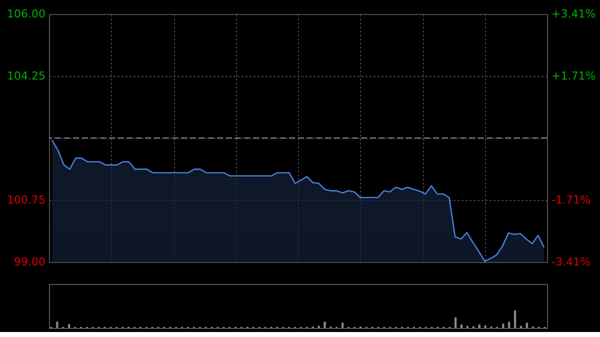  What do you see at coordinates (574, 14) in the screenshot?
I see `y2-tick-label: +3.41%` at bounding box center [574, 14].